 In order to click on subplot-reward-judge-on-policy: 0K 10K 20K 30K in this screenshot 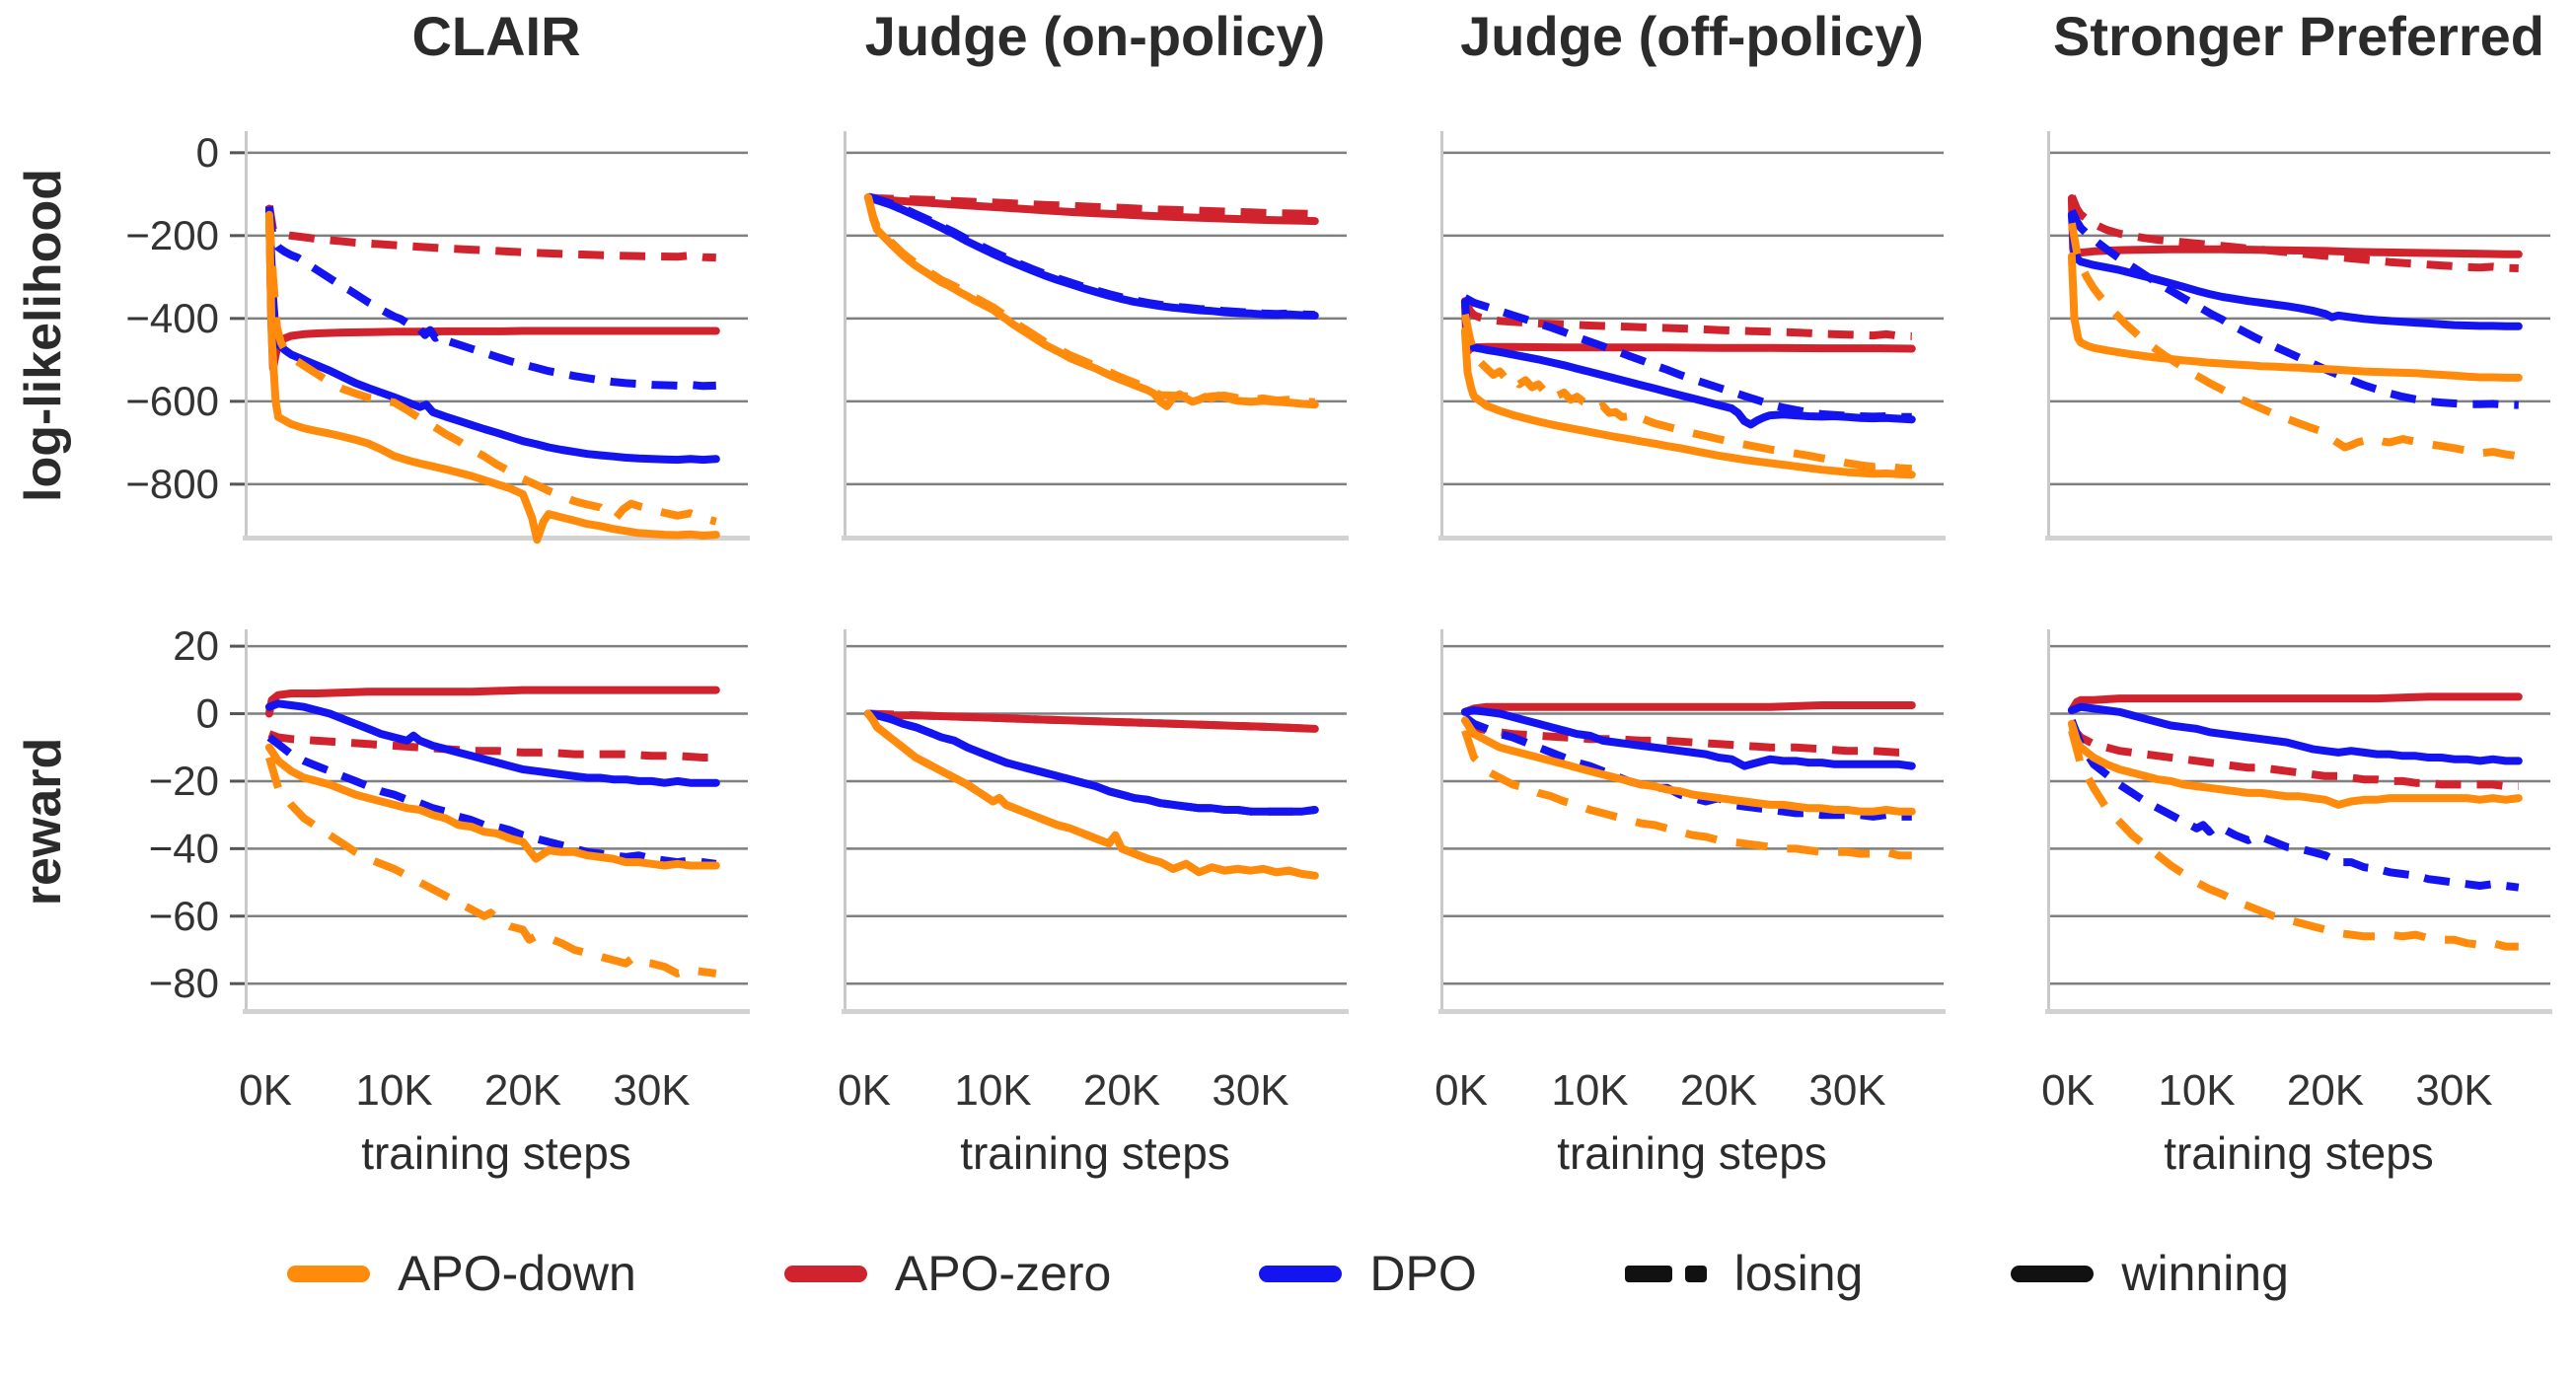, I will do `click(1093, 872)`.